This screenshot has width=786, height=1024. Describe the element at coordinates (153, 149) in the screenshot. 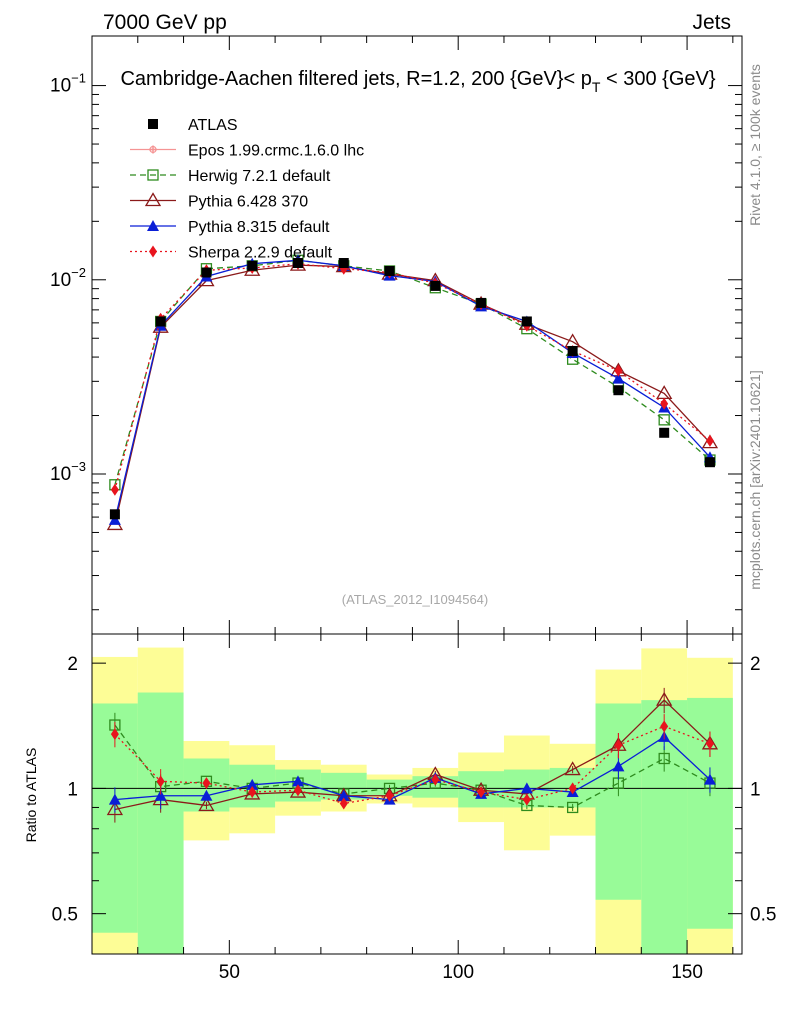

I see `legend-marker-0-ring` at that location.